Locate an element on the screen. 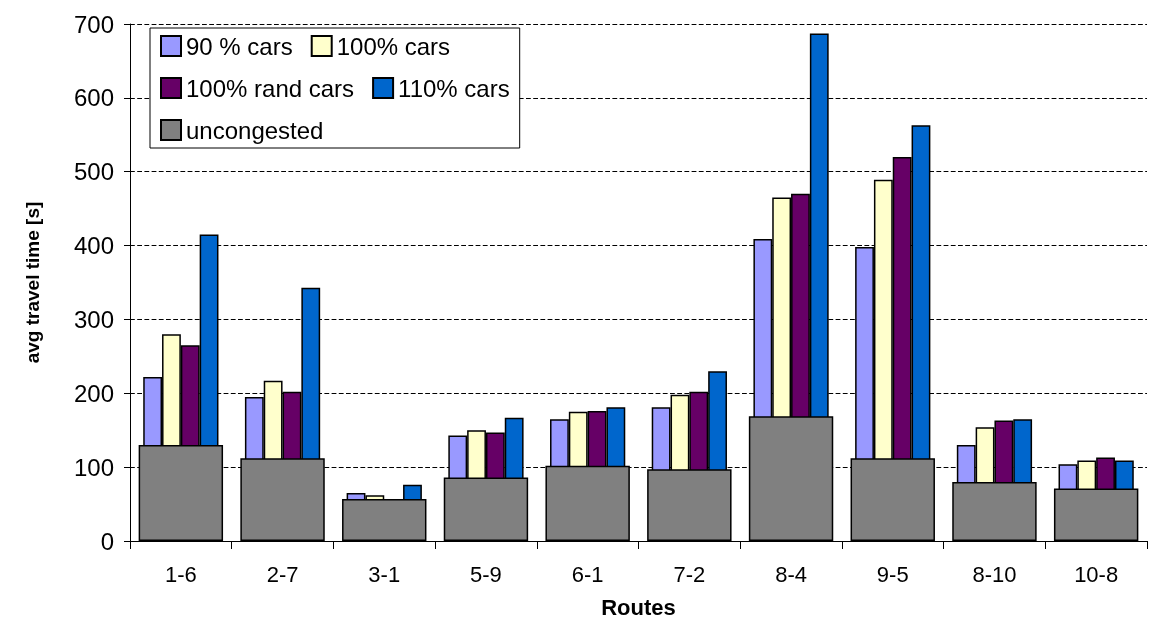  legend-label: 110% cars is located at coordinates (454, 88).